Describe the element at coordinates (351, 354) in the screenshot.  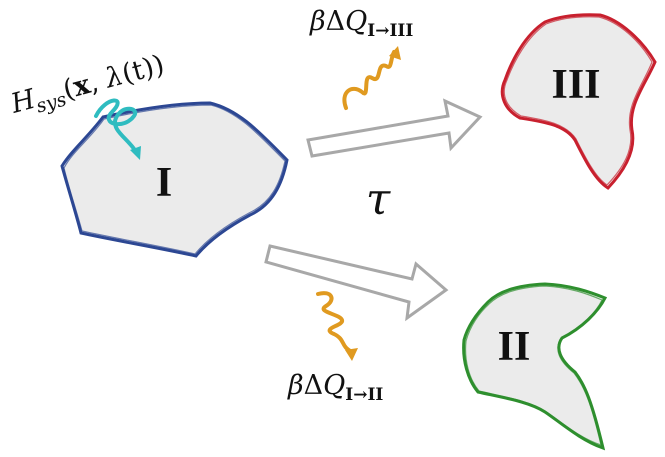
I see `heat-lower-squiggle-arrowhead` at that location.